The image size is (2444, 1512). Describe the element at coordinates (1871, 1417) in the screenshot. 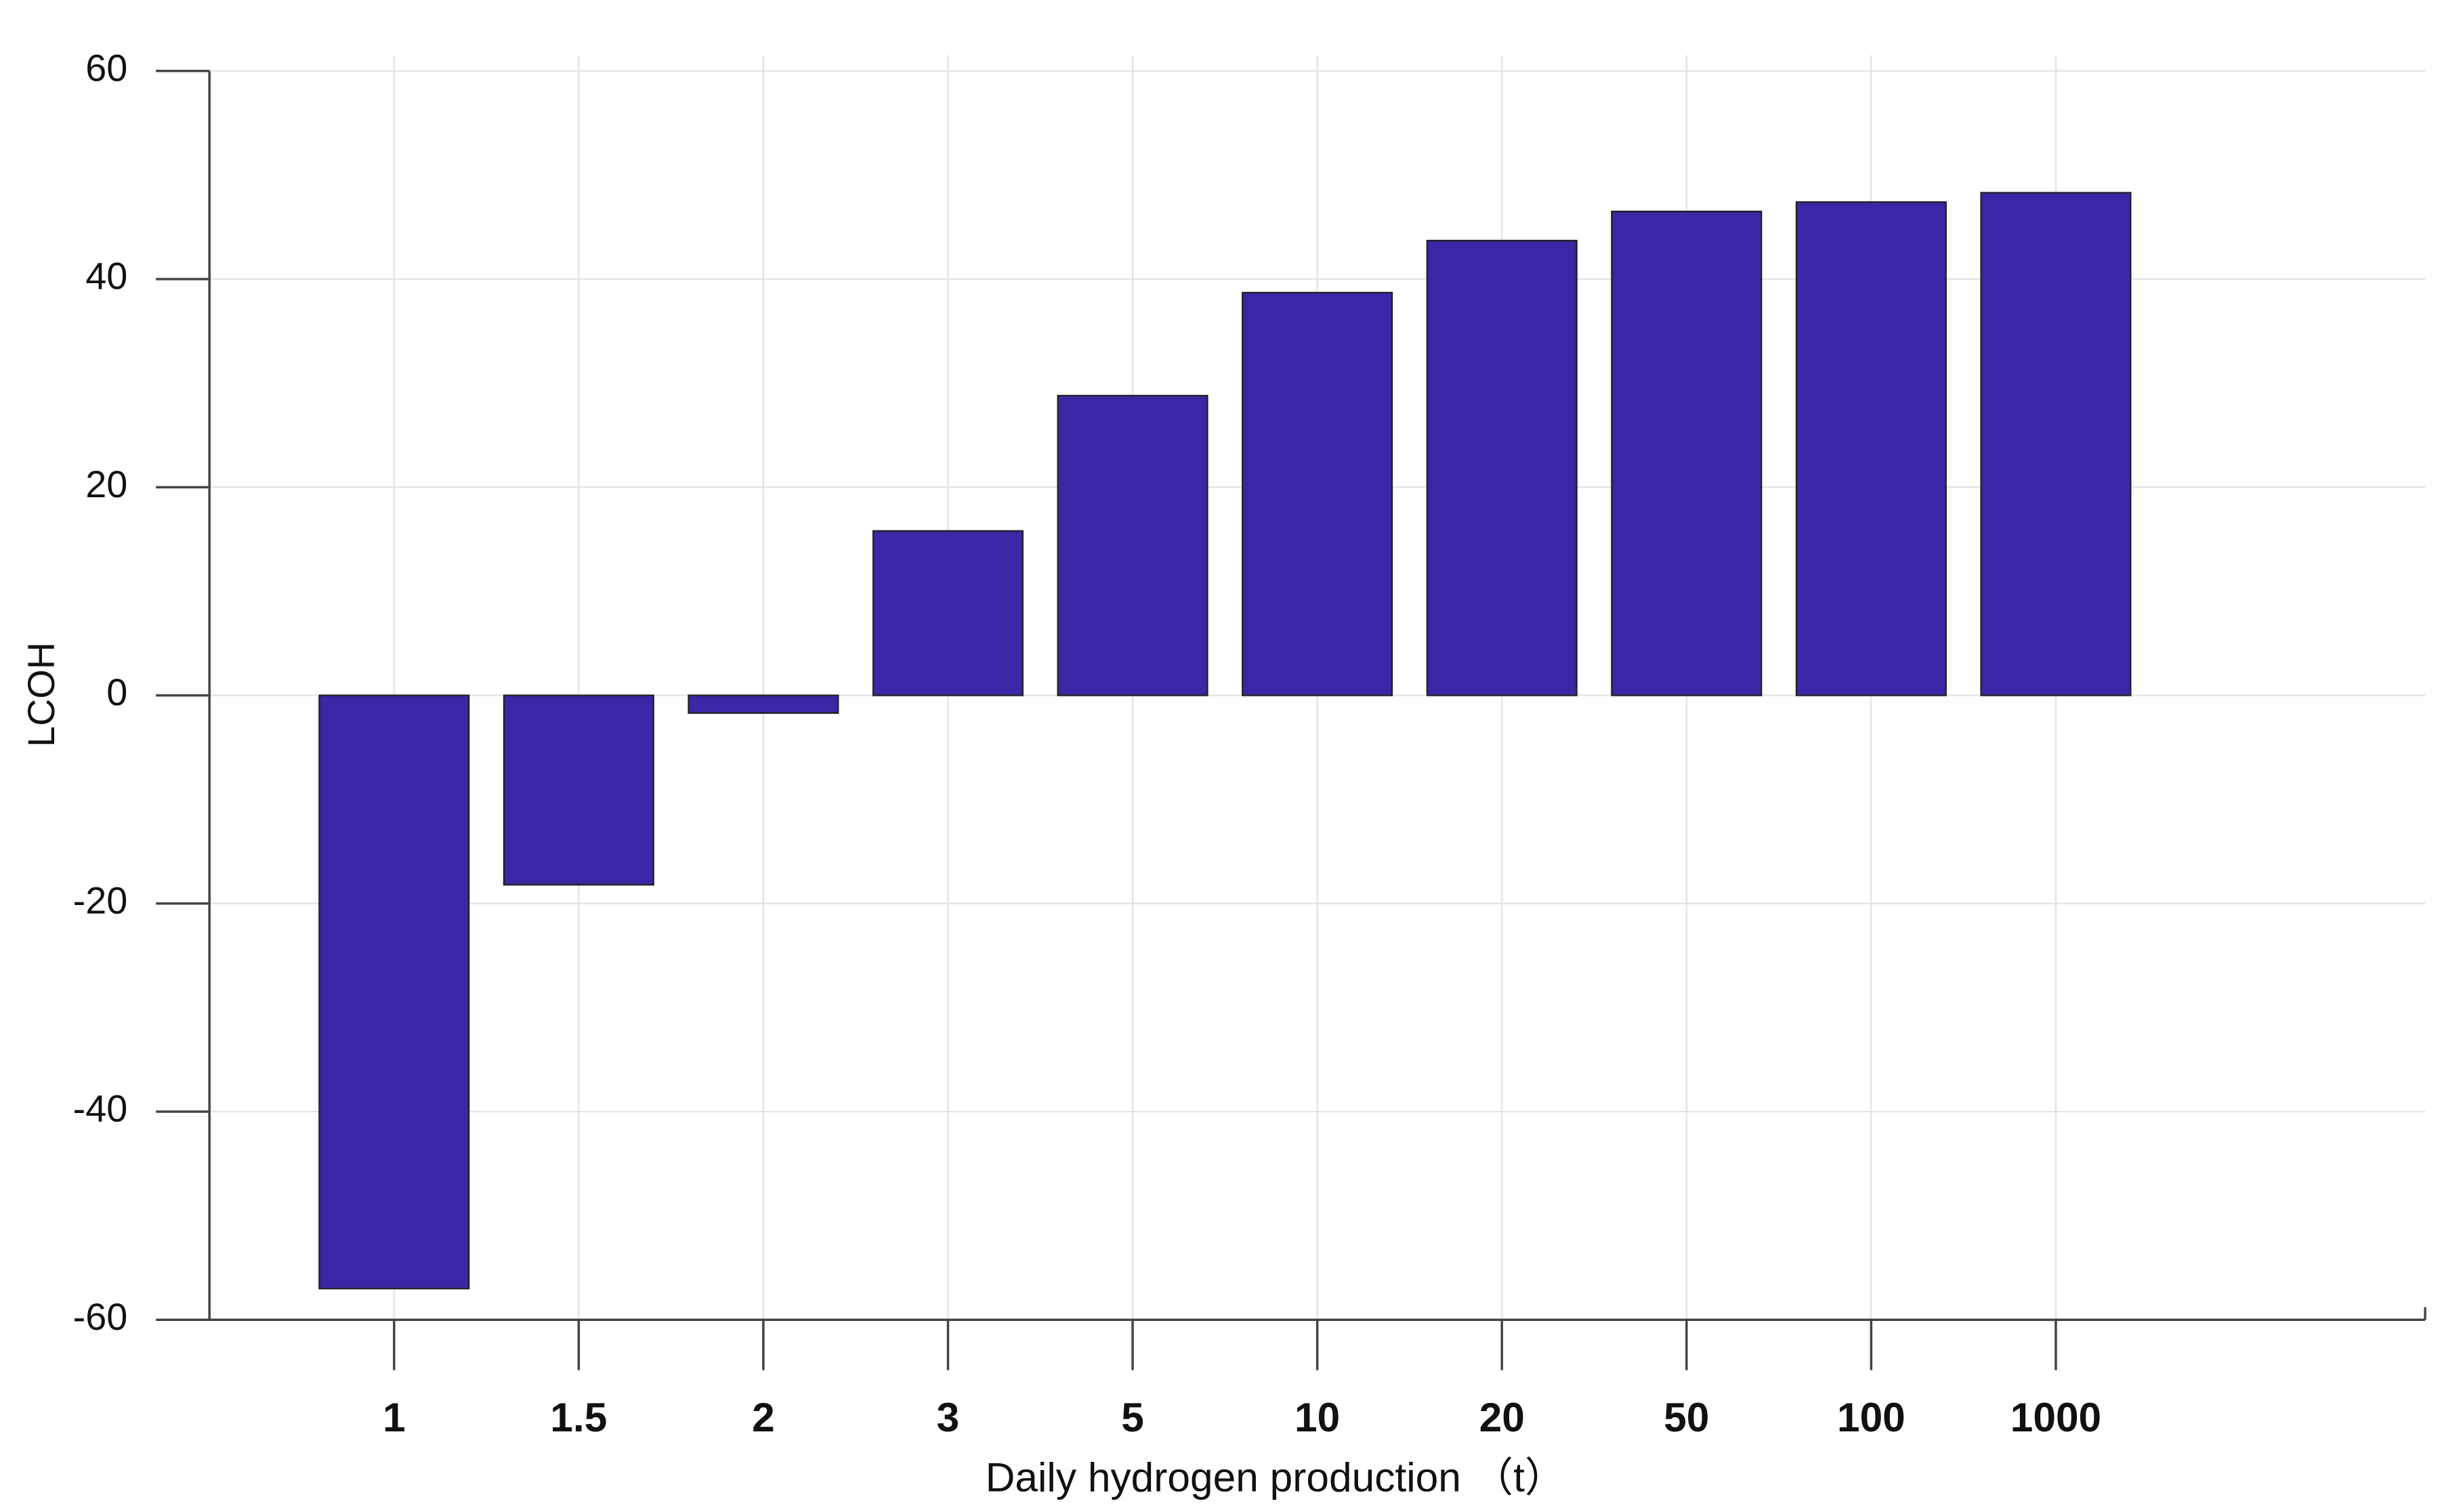

I see `x-tick-label: 100` at that location.